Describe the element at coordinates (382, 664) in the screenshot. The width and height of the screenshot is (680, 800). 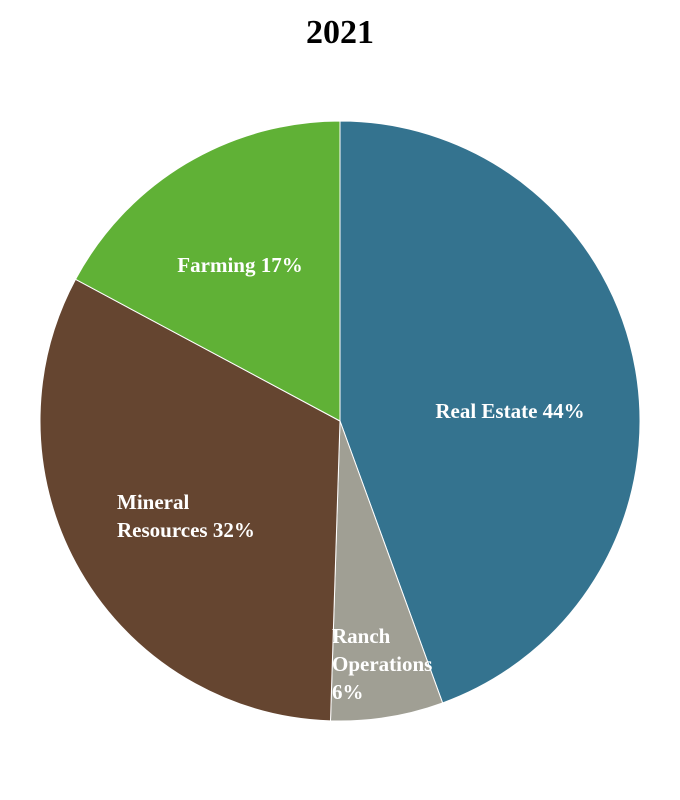
I see `slice-label-ranch-operations: Ranch Operations 6%` at that location.